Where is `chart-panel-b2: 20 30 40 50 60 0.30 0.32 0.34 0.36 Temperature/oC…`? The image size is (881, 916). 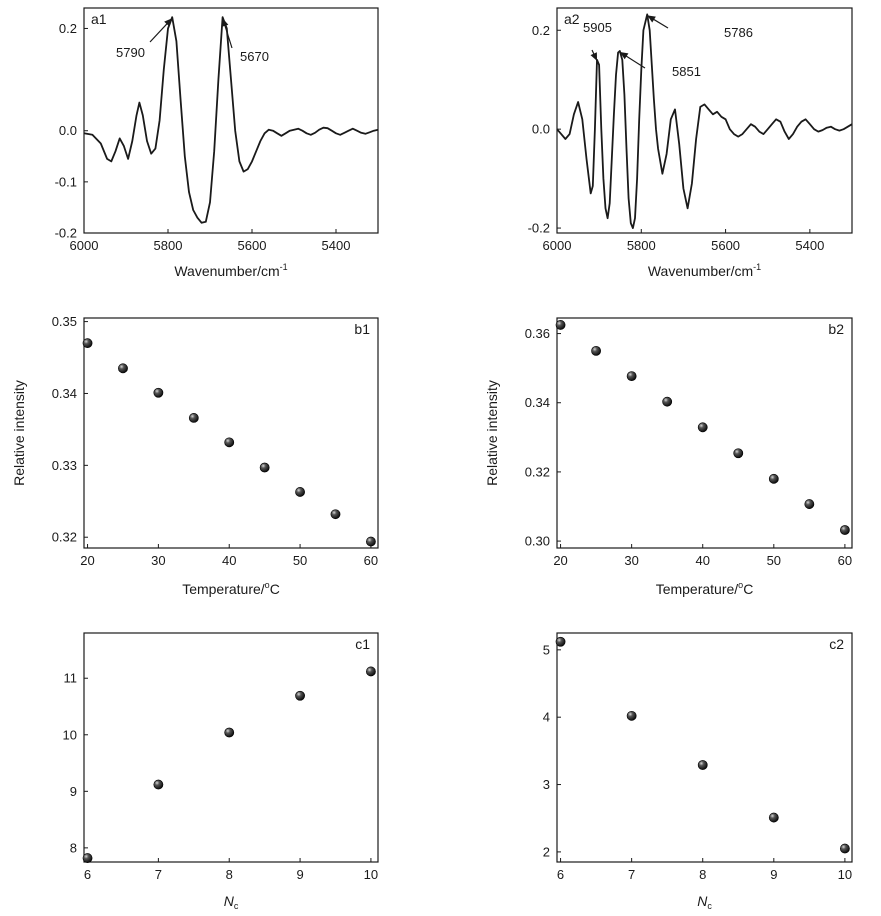
chart-panel-b2: 20 30 40 50 60 0.30 0.32 0.34 0.36 Temperature/oC… is located at coordinates (668, 457).